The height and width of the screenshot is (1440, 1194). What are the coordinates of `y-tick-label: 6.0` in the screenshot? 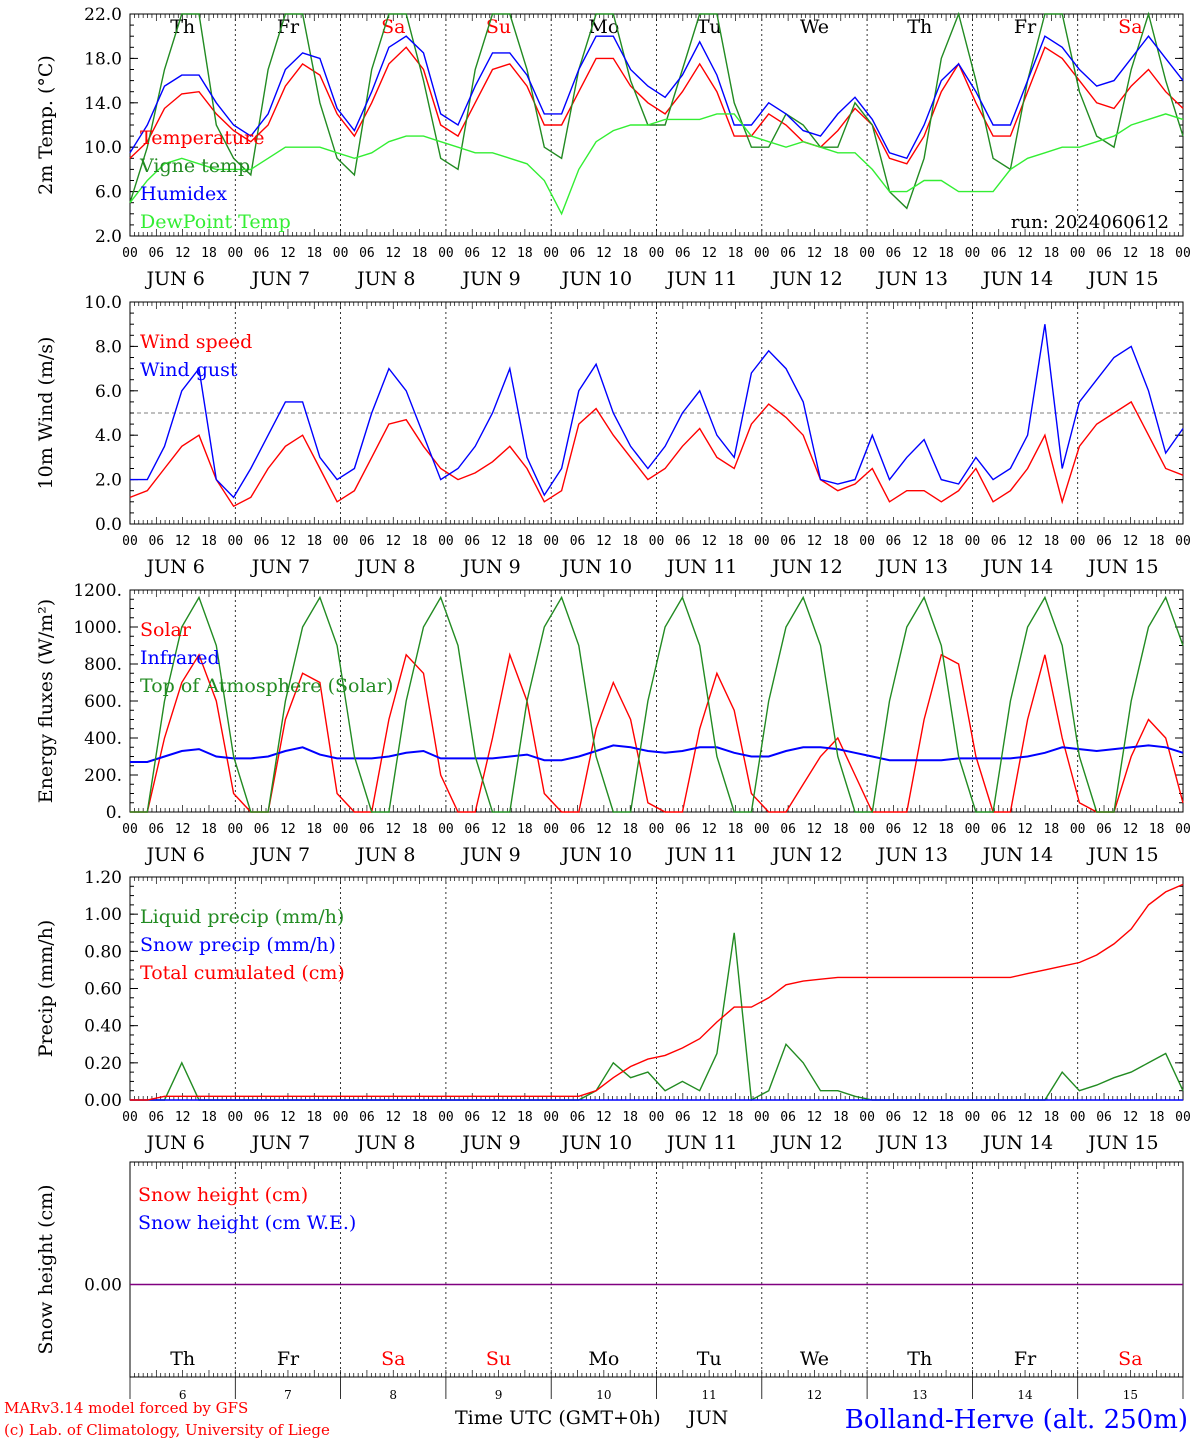 It's located at (108, 193).